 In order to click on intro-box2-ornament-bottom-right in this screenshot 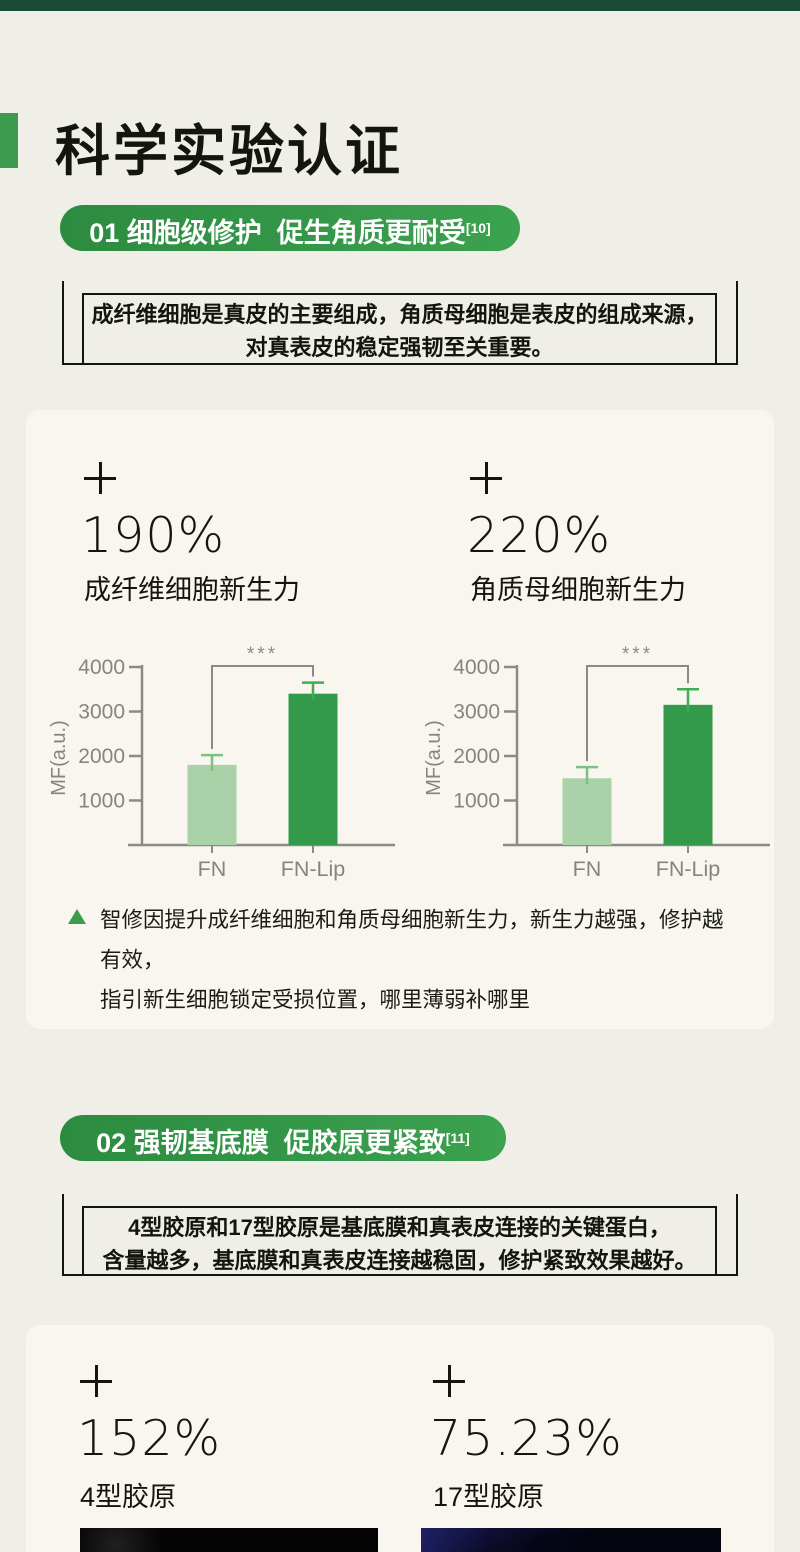, I will do `click(726, 1275)`.